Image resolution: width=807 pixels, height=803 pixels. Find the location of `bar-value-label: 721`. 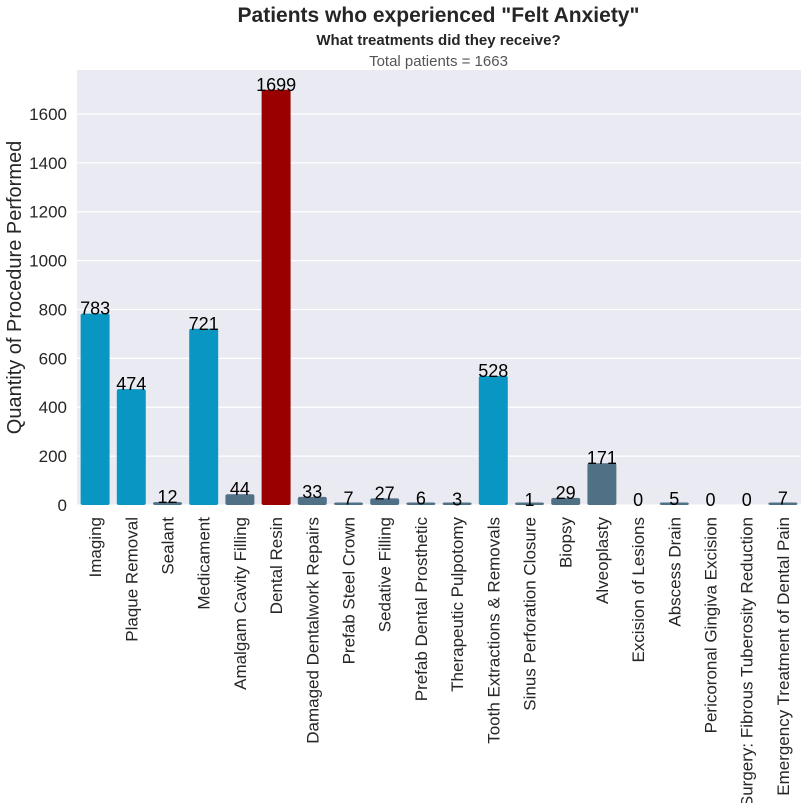

bar-value-label: 721 is located at coordinates (204, 324).